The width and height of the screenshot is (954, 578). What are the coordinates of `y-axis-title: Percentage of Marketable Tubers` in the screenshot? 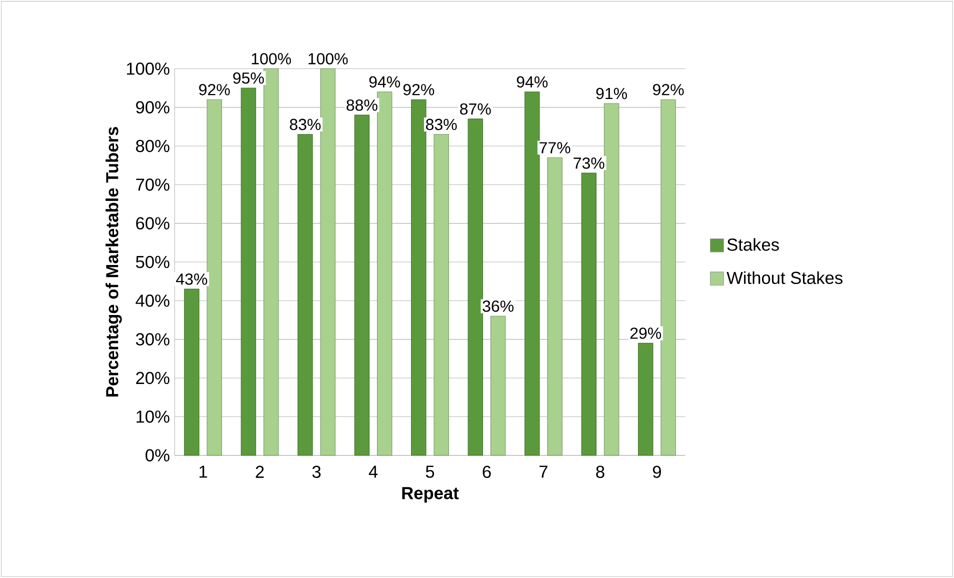 It's located at (114, 261).